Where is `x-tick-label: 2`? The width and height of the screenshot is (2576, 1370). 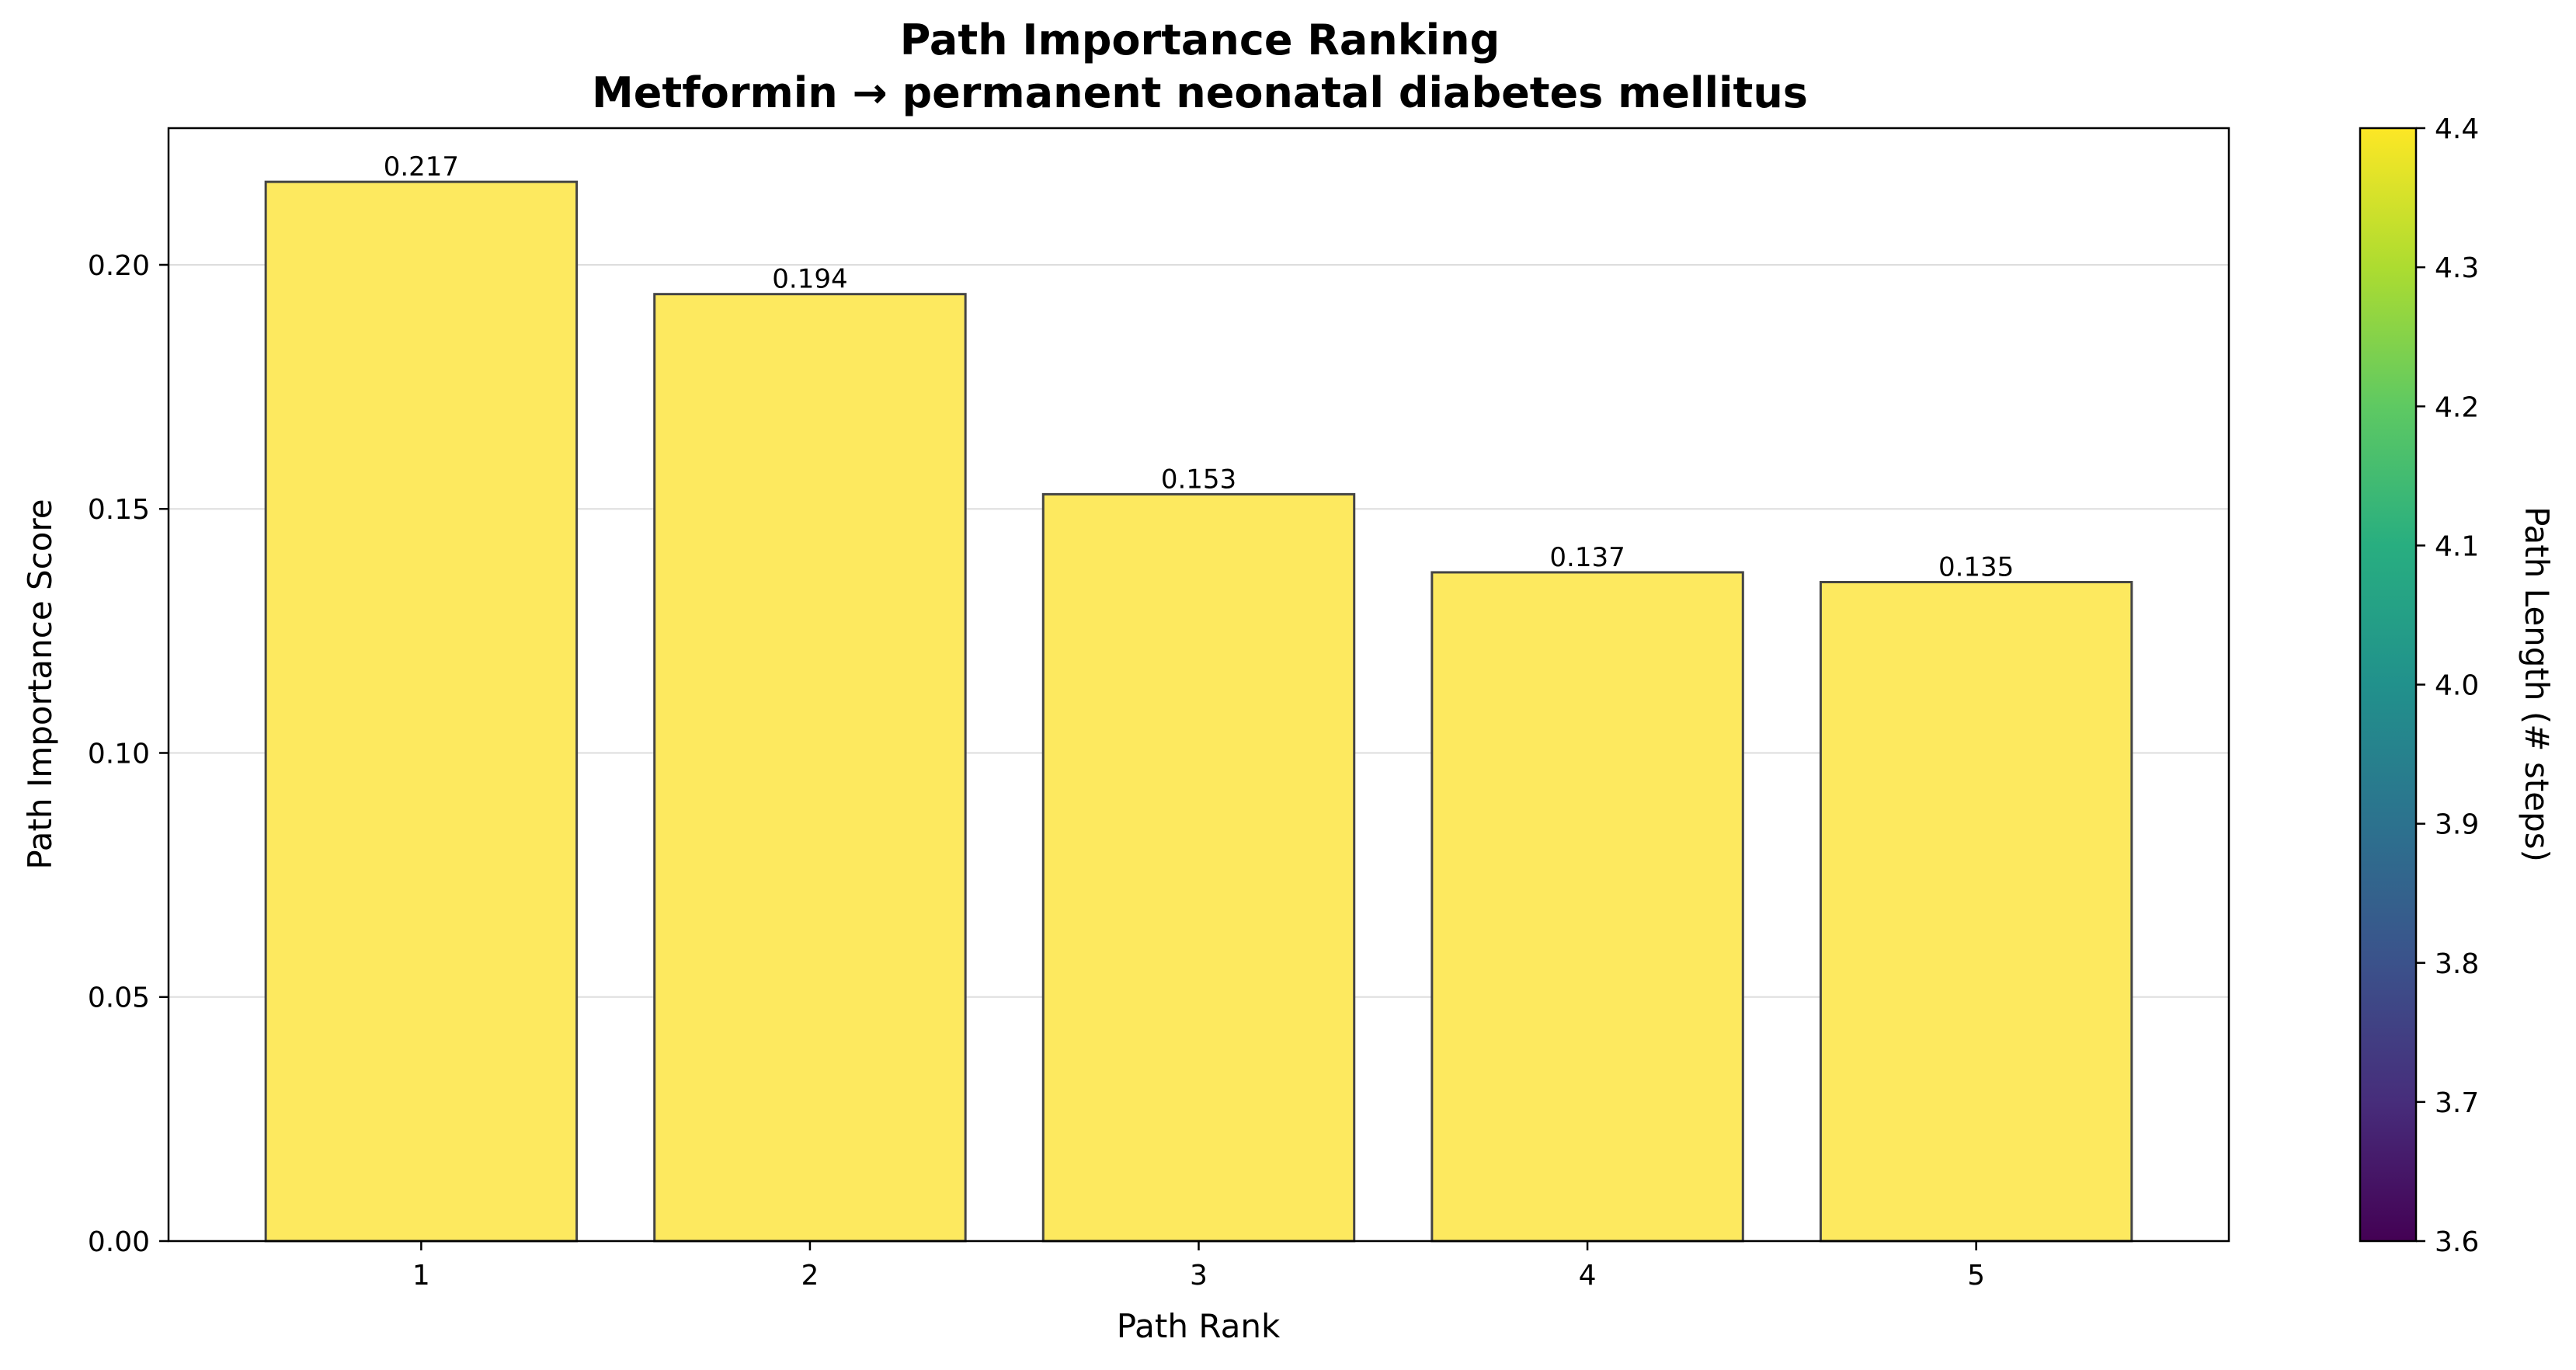 x-tick-label: 2 is located at coordinates (810, 1276).